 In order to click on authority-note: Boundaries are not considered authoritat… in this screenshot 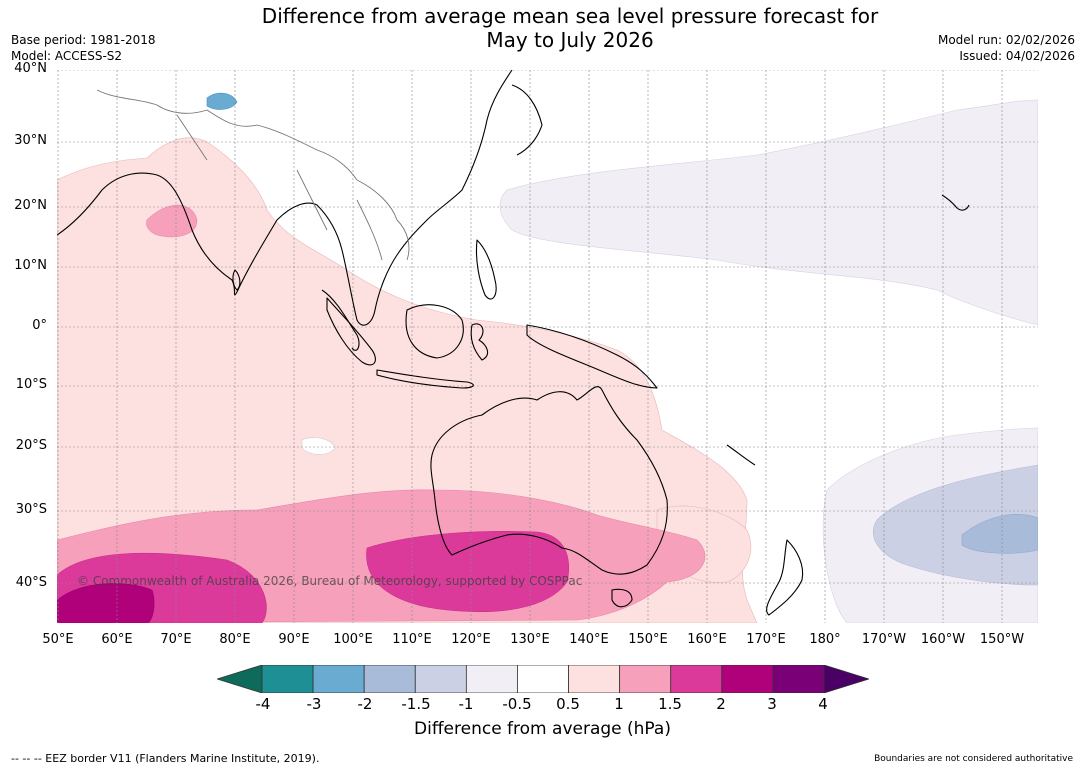, I will do `click(973, 759)`.